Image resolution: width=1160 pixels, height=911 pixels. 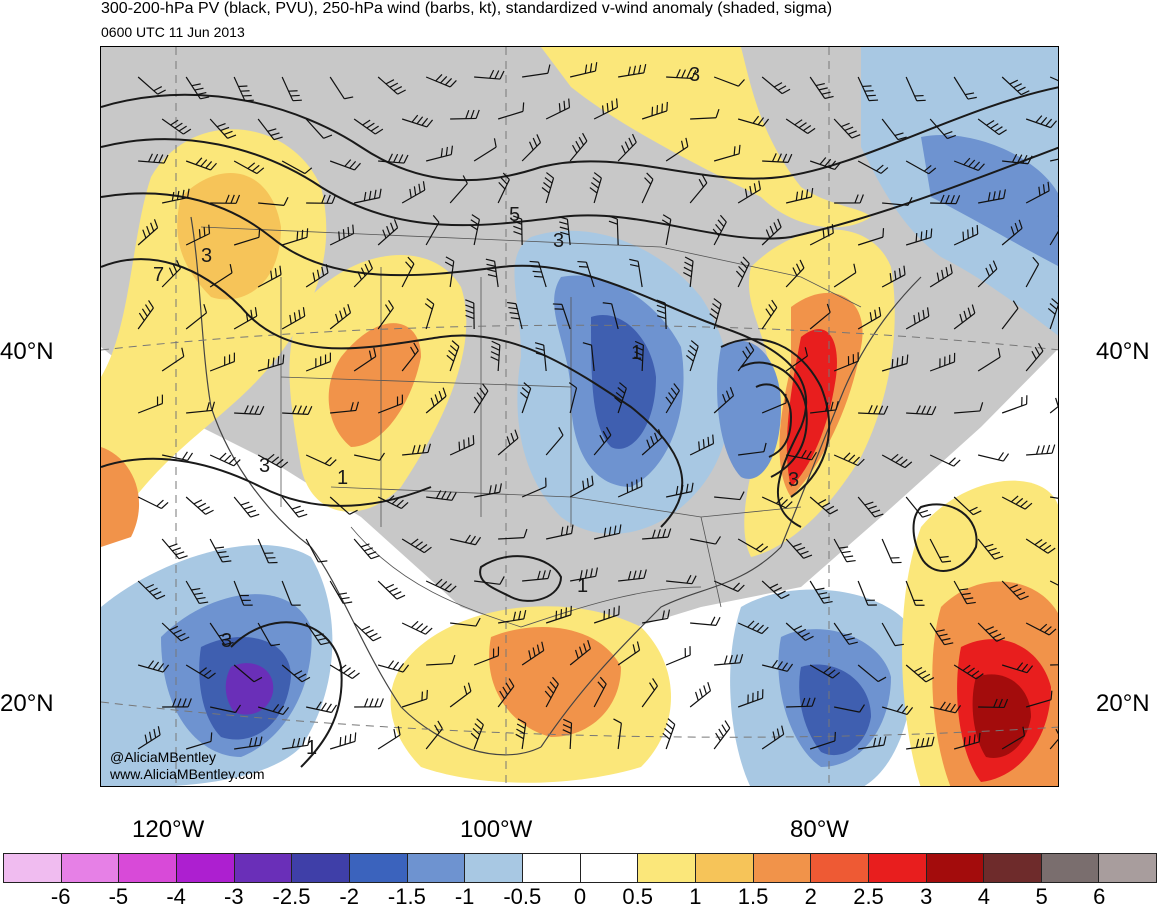 What do you see at coordinates (118, 896) in the screenshot?
I see `colorbar-tick-label: -5` at bounding box center [118, 896].